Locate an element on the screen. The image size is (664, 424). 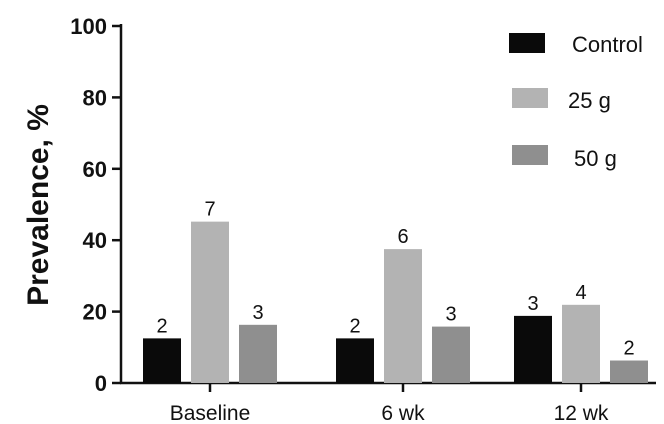
y-axis-label: Prevalence, % is located at coordinates (38, 205).